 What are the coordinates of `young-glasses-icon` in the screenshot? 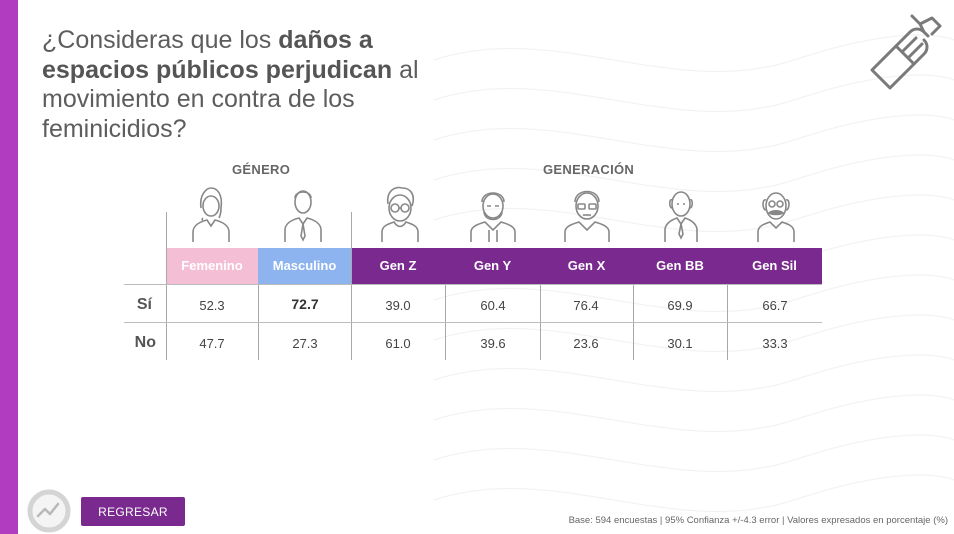 It's located at (400, 214).